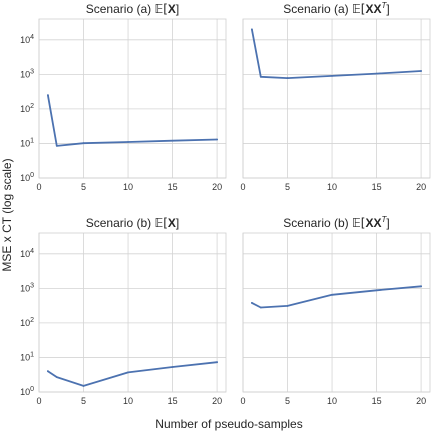 The image size is (431, 431). Describe the element at coordinates (133, 223) in the screenshot. I see `panel-title: Scenario (b) 𝔼[X]` at that location.